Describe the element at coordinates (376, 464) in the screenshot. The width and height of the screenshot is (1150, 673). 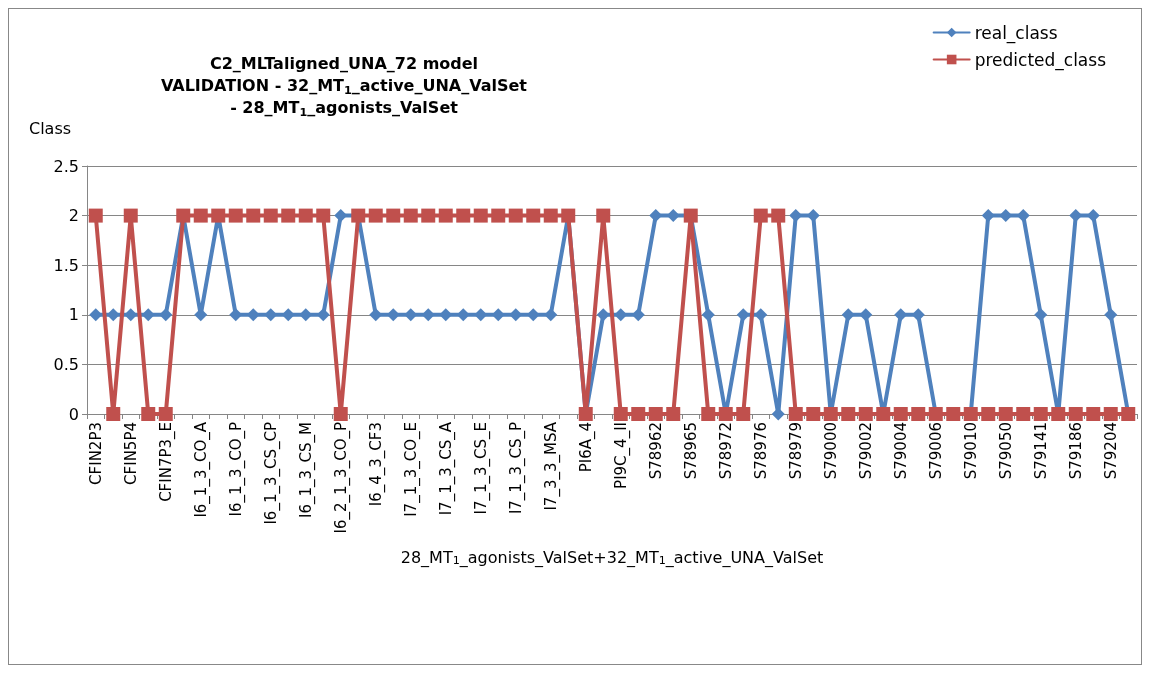
I see `x-tick-label: I6_4_3_CF3` at that location.